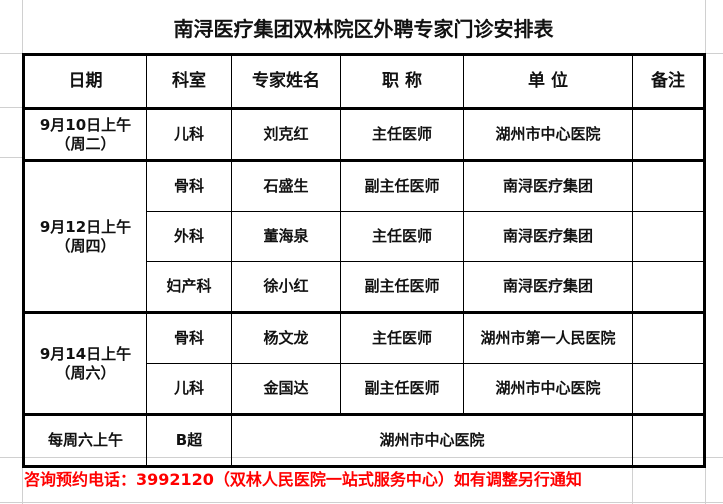  Describe the element at coordinates (402, 82) in the screenshot. I see `header-rank: 职 称` at that location.